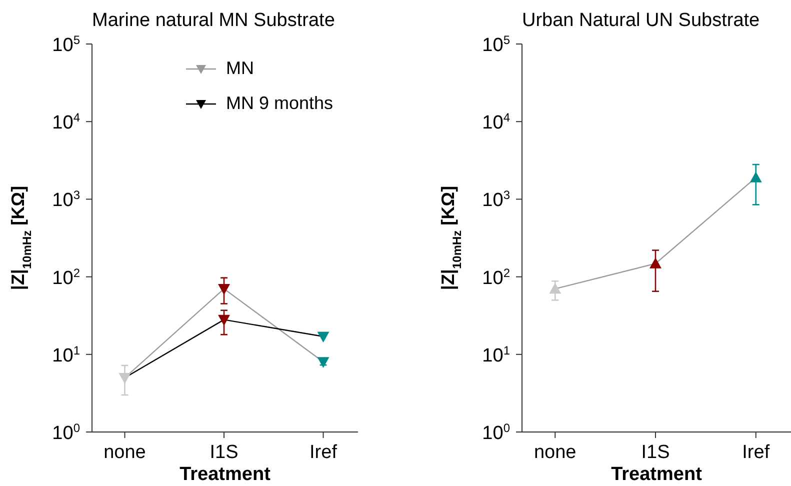 The height and width of the screenshot is (486, 791). What do you see at coordinates (280, 103) in the screenshot?
I see `legend-label: MN 9 months` at bounding box center [280, 103].